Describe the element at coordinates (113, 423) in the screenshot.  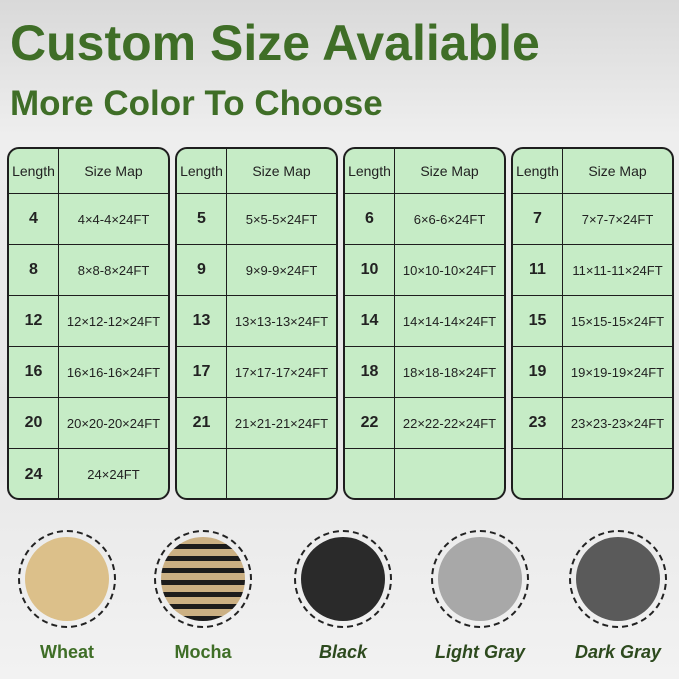
I see `size-cell: 20×20-20×24FT` at that location.